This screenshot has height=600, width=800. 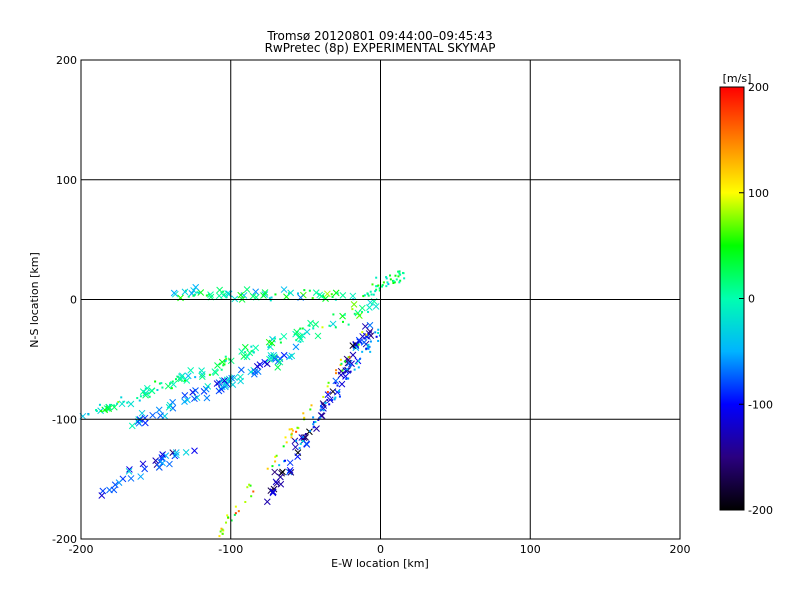 I want to click on x-axis-ticks: -200 -100 0 100 200, so click(x=380, y=549).